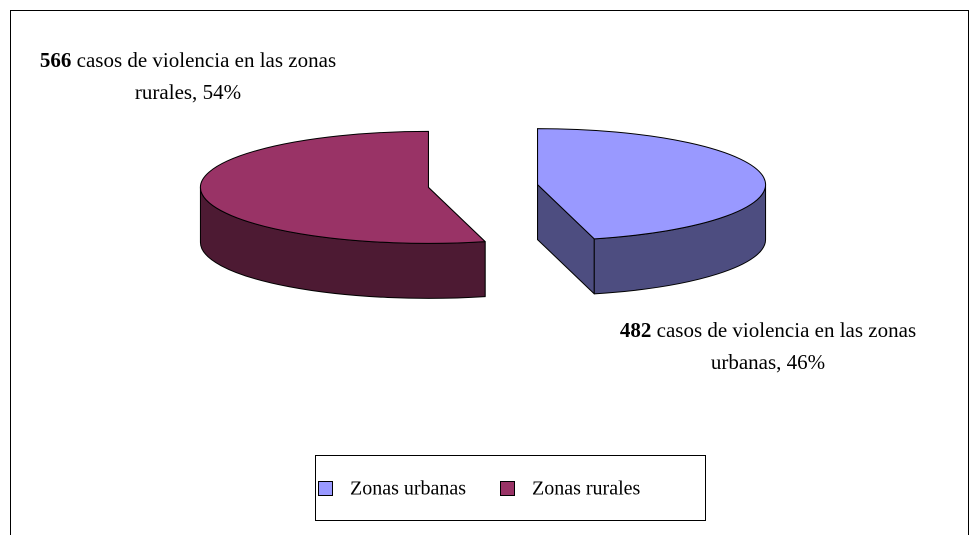 Image resolution: width=979 pixels, height=535 pixels. What do you see at coordinates (222, 92) in the screenshot?
I see `percent: 54%` at bounding box center [222, 92].